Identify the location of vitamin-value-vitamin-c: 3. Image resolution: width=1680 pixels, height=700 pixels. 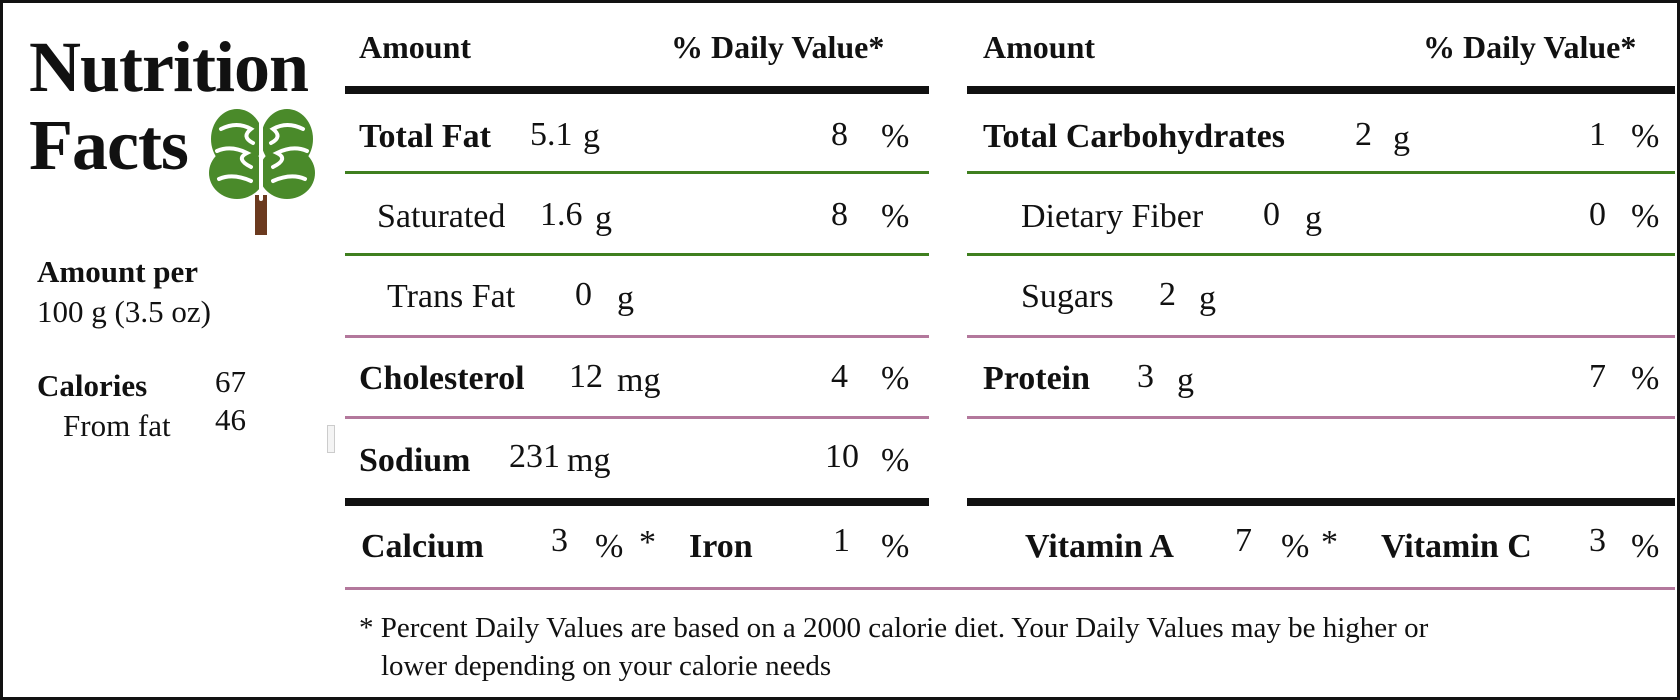
(1597, 540).